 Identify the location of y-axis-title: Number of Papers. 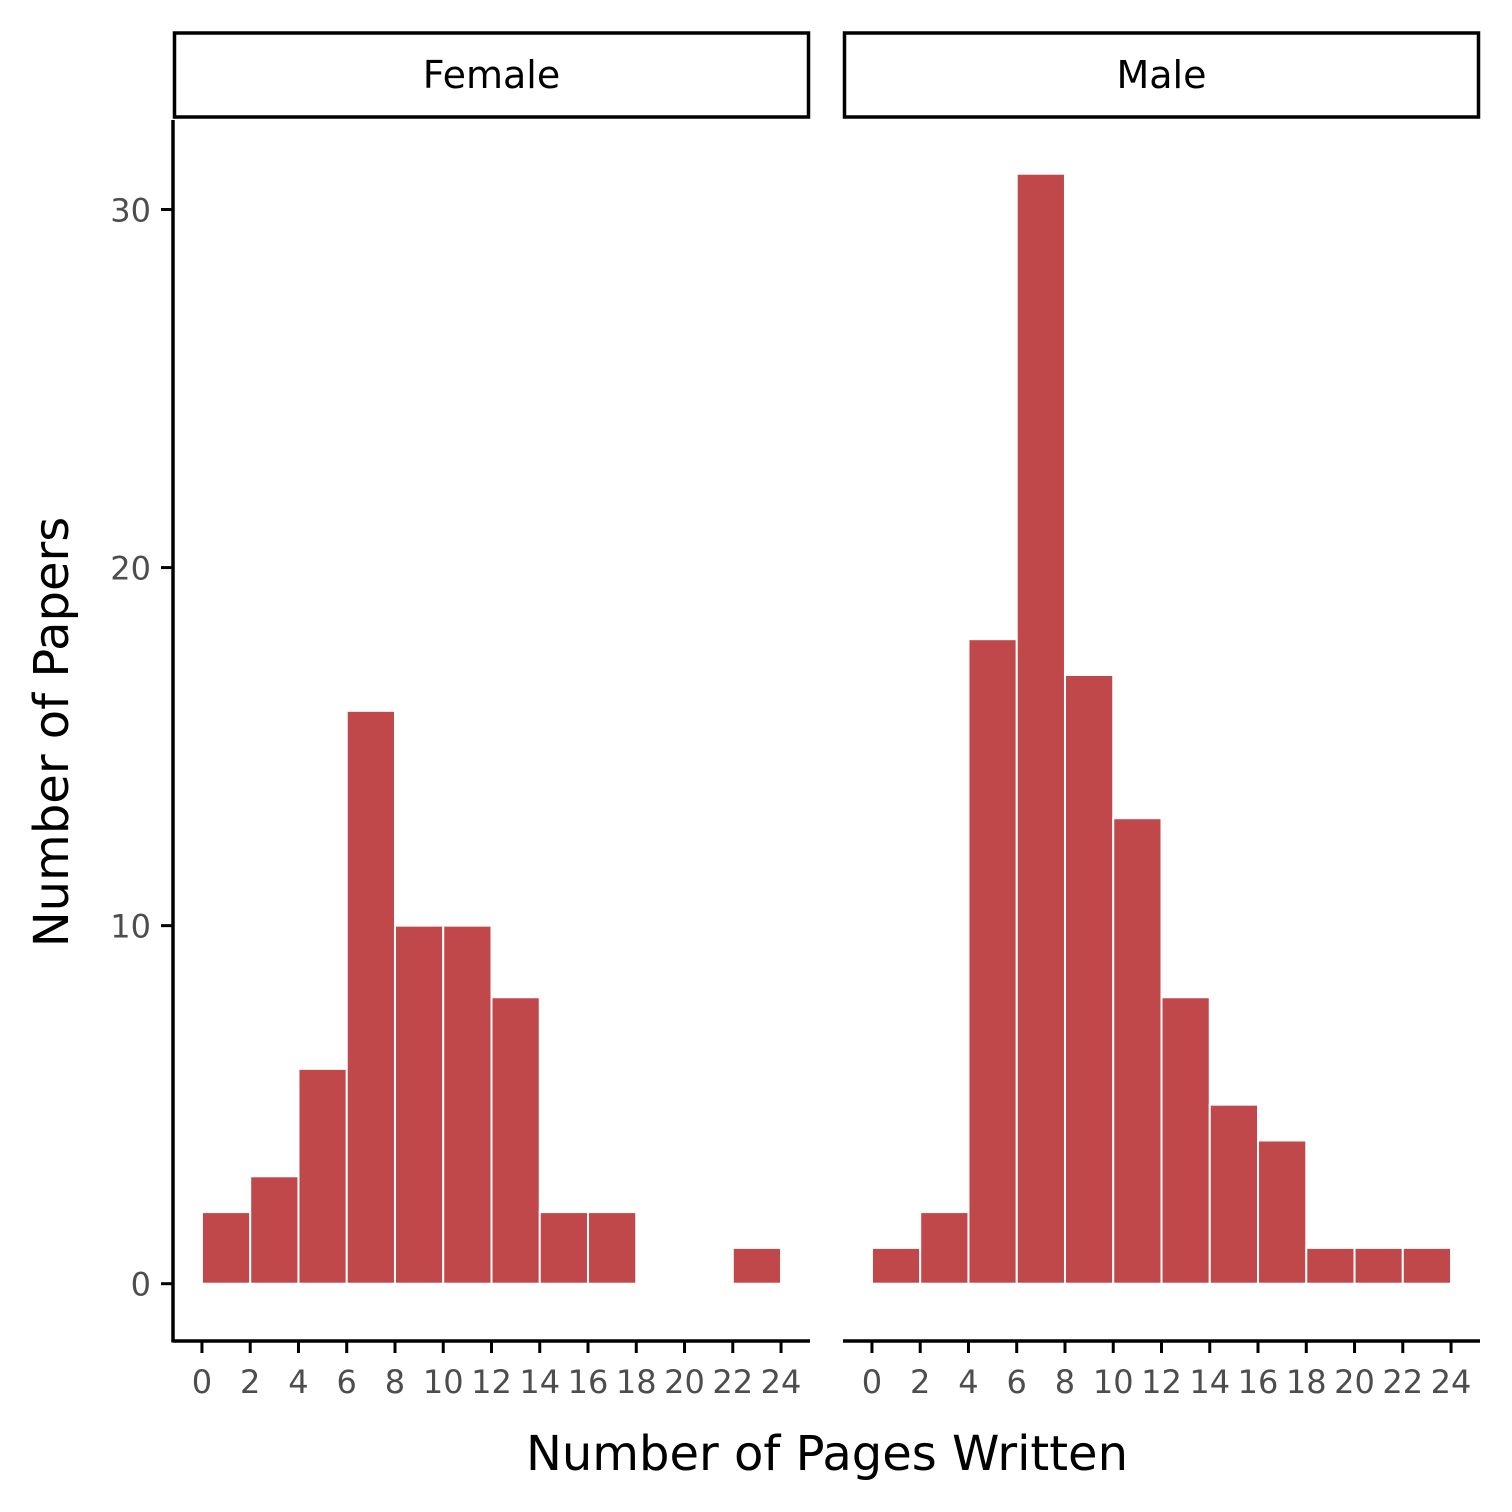
(52, 732).